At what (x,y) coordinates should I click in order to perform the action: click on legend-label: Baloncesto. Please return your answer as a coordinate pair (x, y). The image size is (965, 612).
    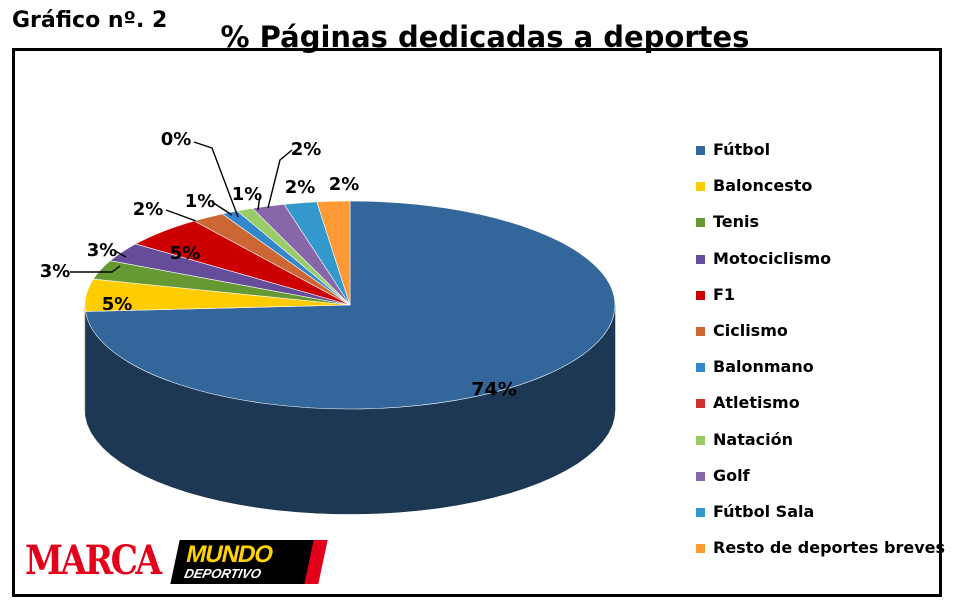
    Looking at the image, I should click on (763, 186).